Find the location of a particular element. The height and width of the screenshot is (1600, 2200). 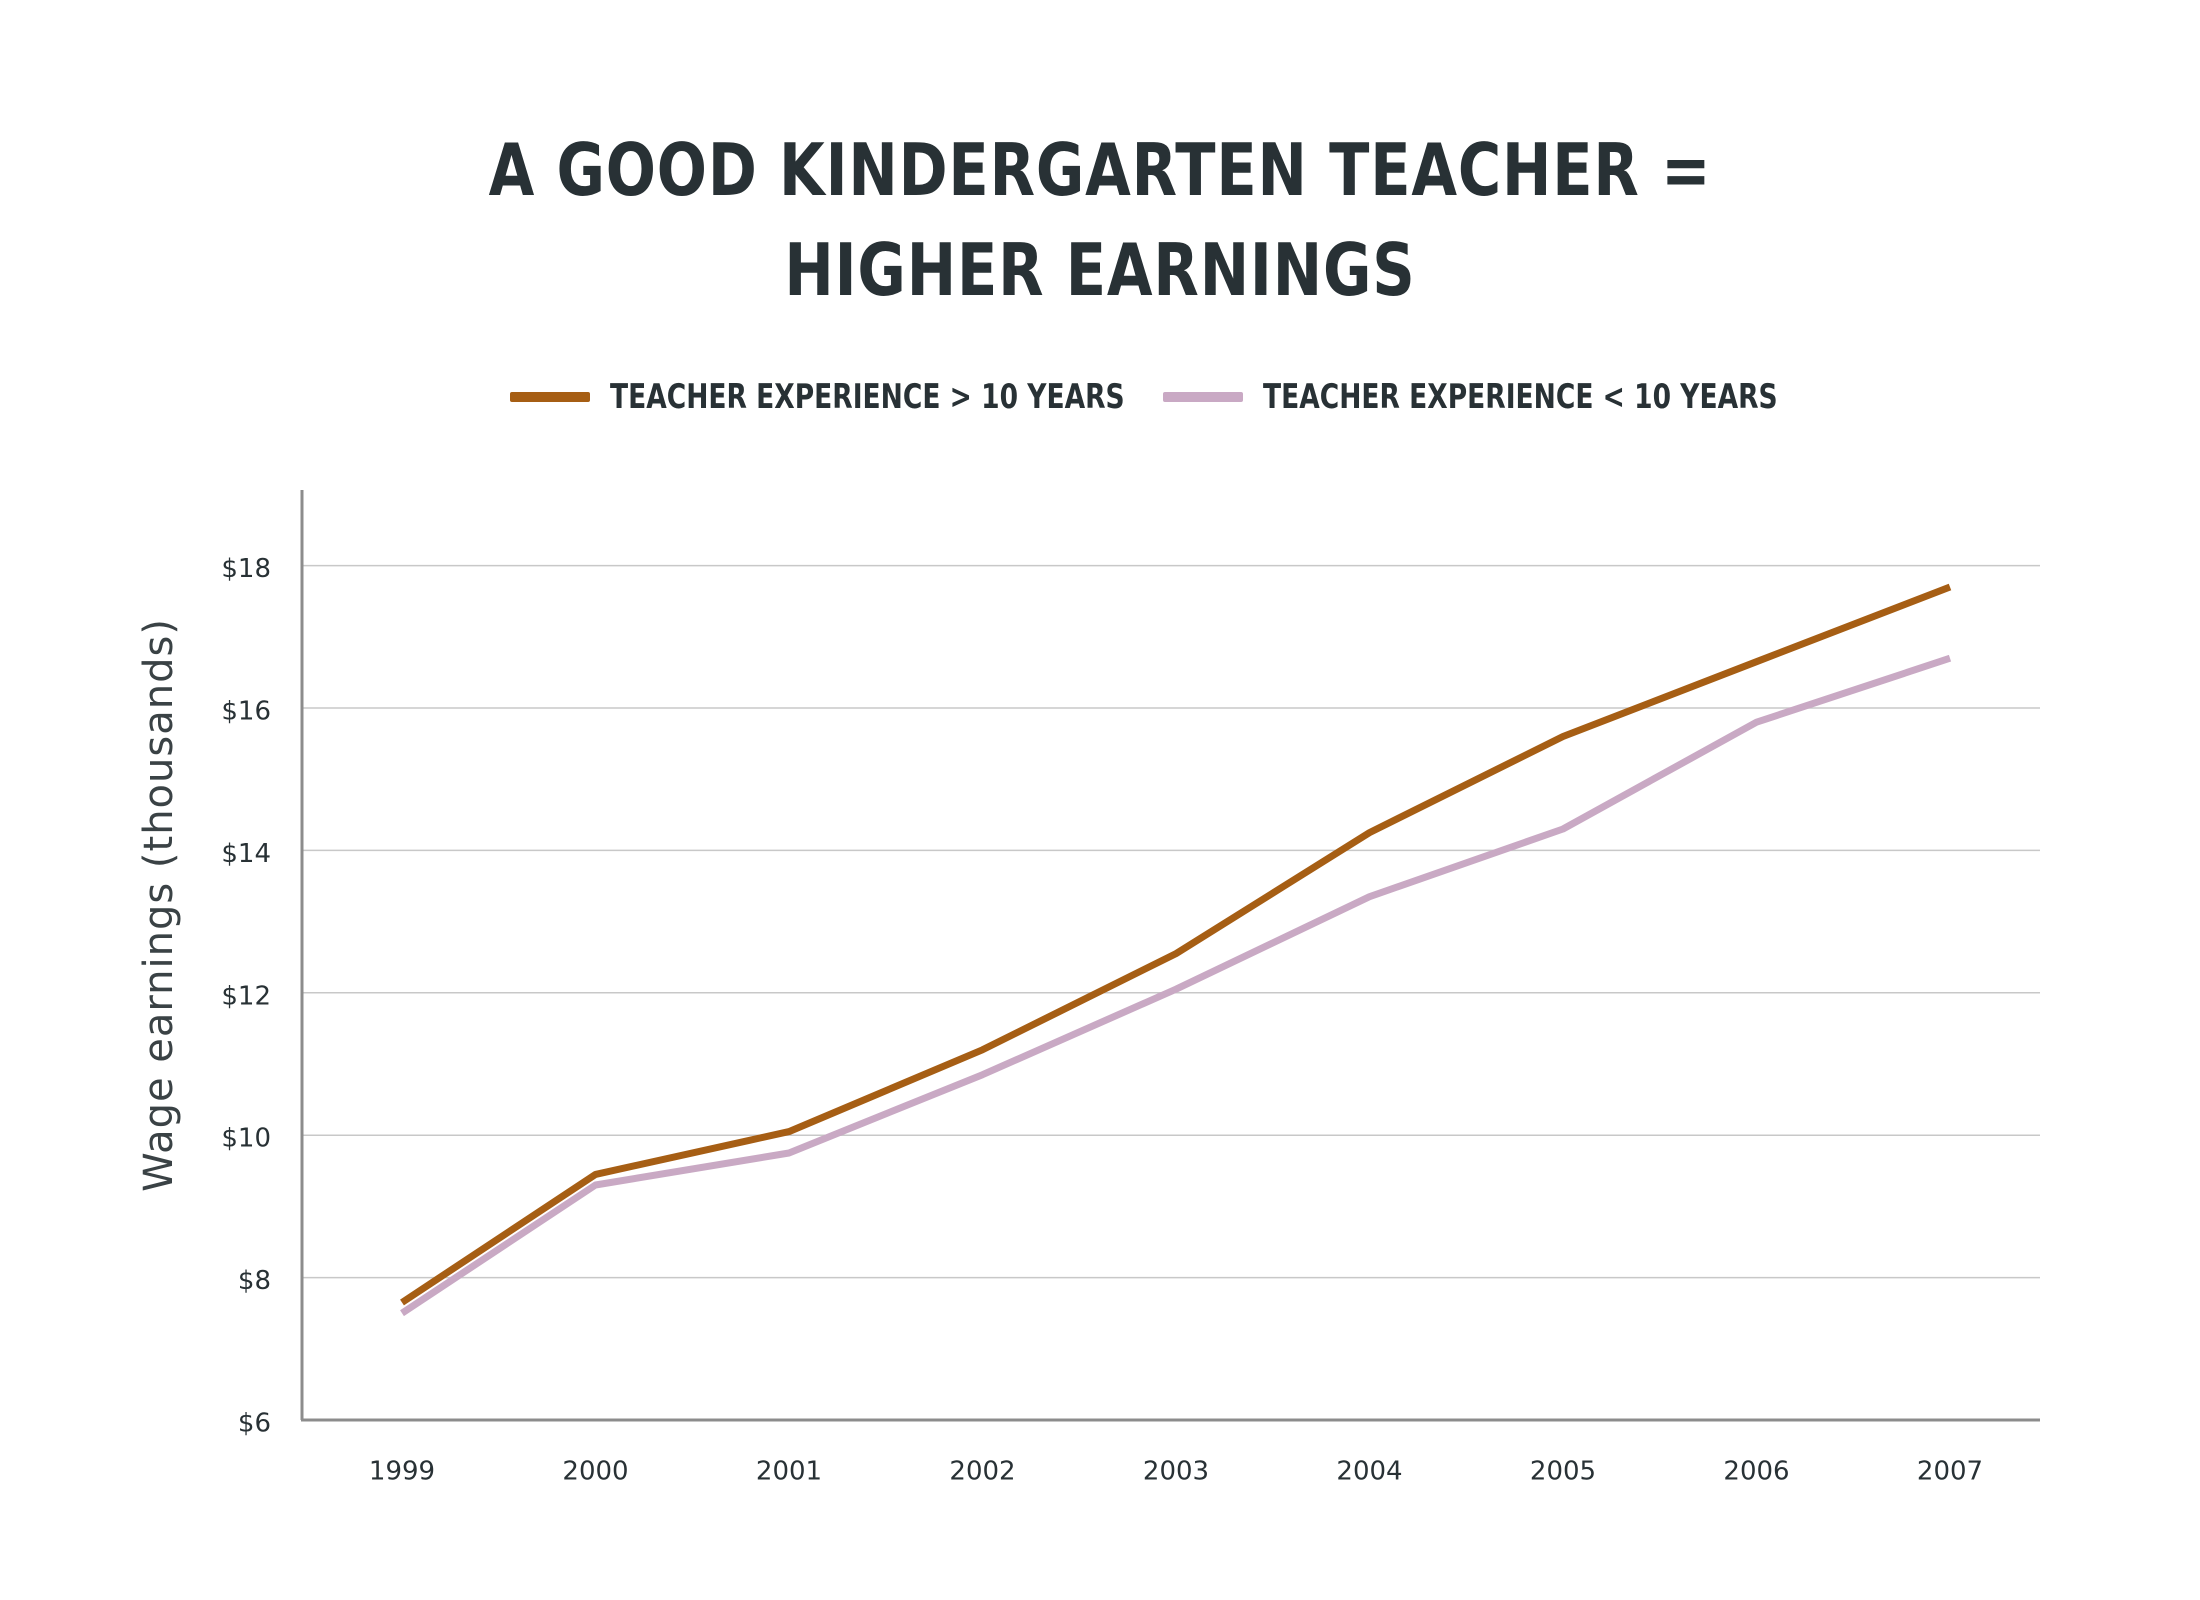

x-tick-label: 2003 is located at coordinates (1176, 1472).